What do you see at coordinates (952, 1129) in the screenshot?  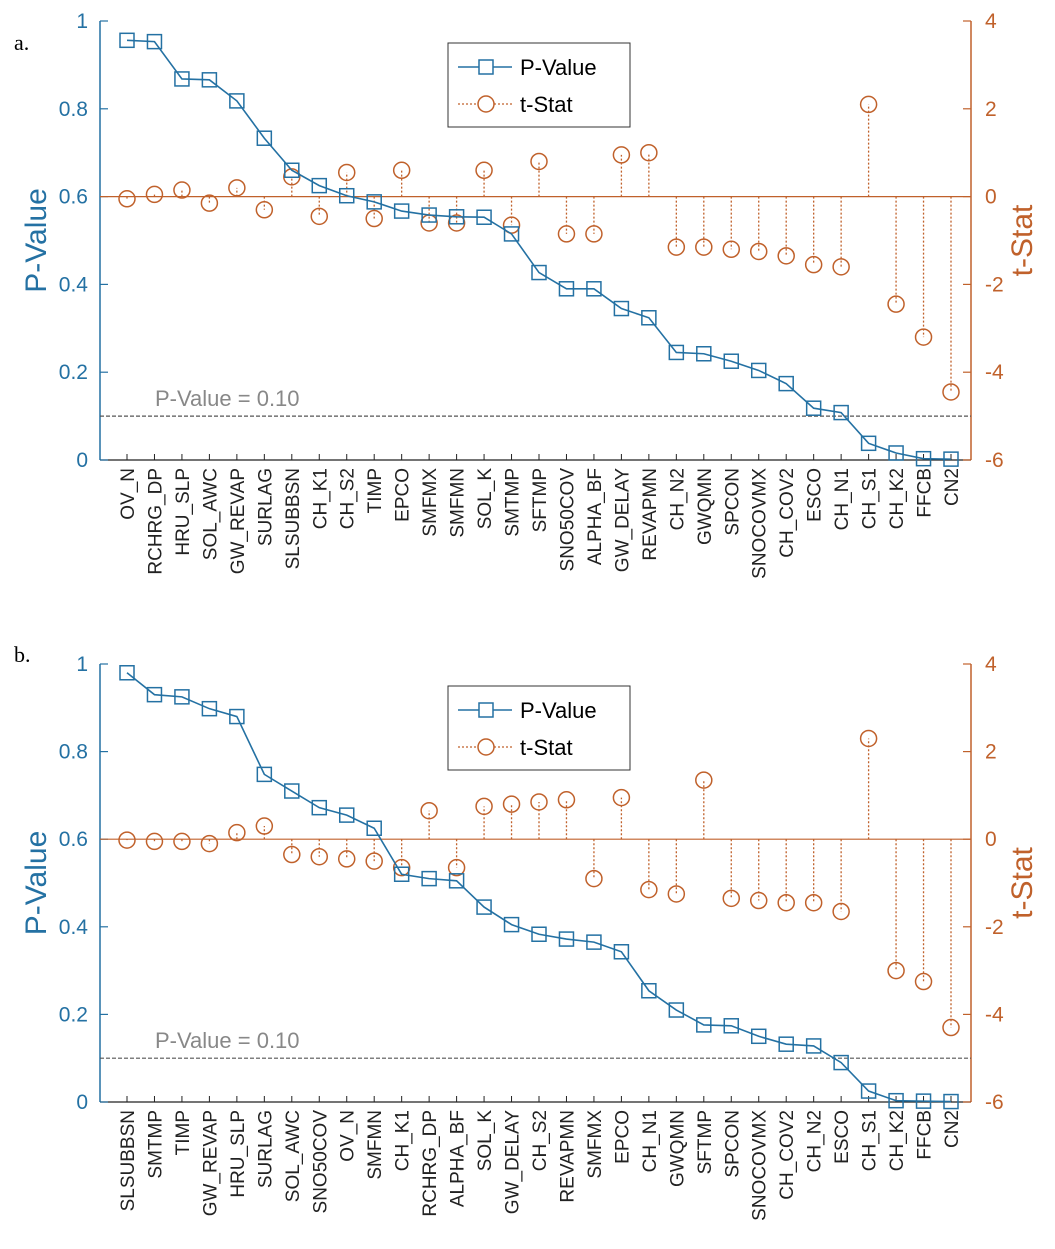 I see `category-label: CN2` at bounding box center [952, 1129].